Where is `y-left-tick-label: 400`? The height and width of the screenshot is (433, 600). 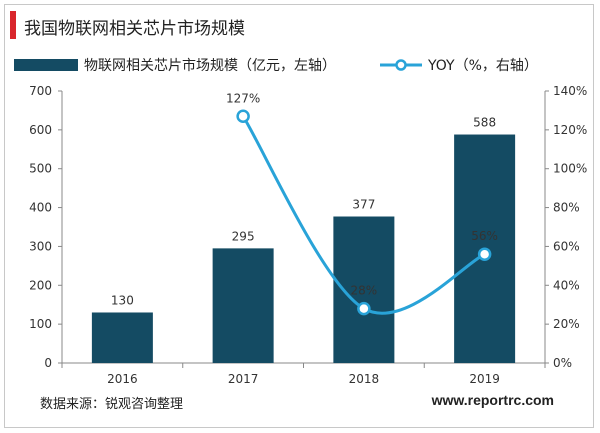
y-left-tick-label: 400 is located at coordinates (40, 208).